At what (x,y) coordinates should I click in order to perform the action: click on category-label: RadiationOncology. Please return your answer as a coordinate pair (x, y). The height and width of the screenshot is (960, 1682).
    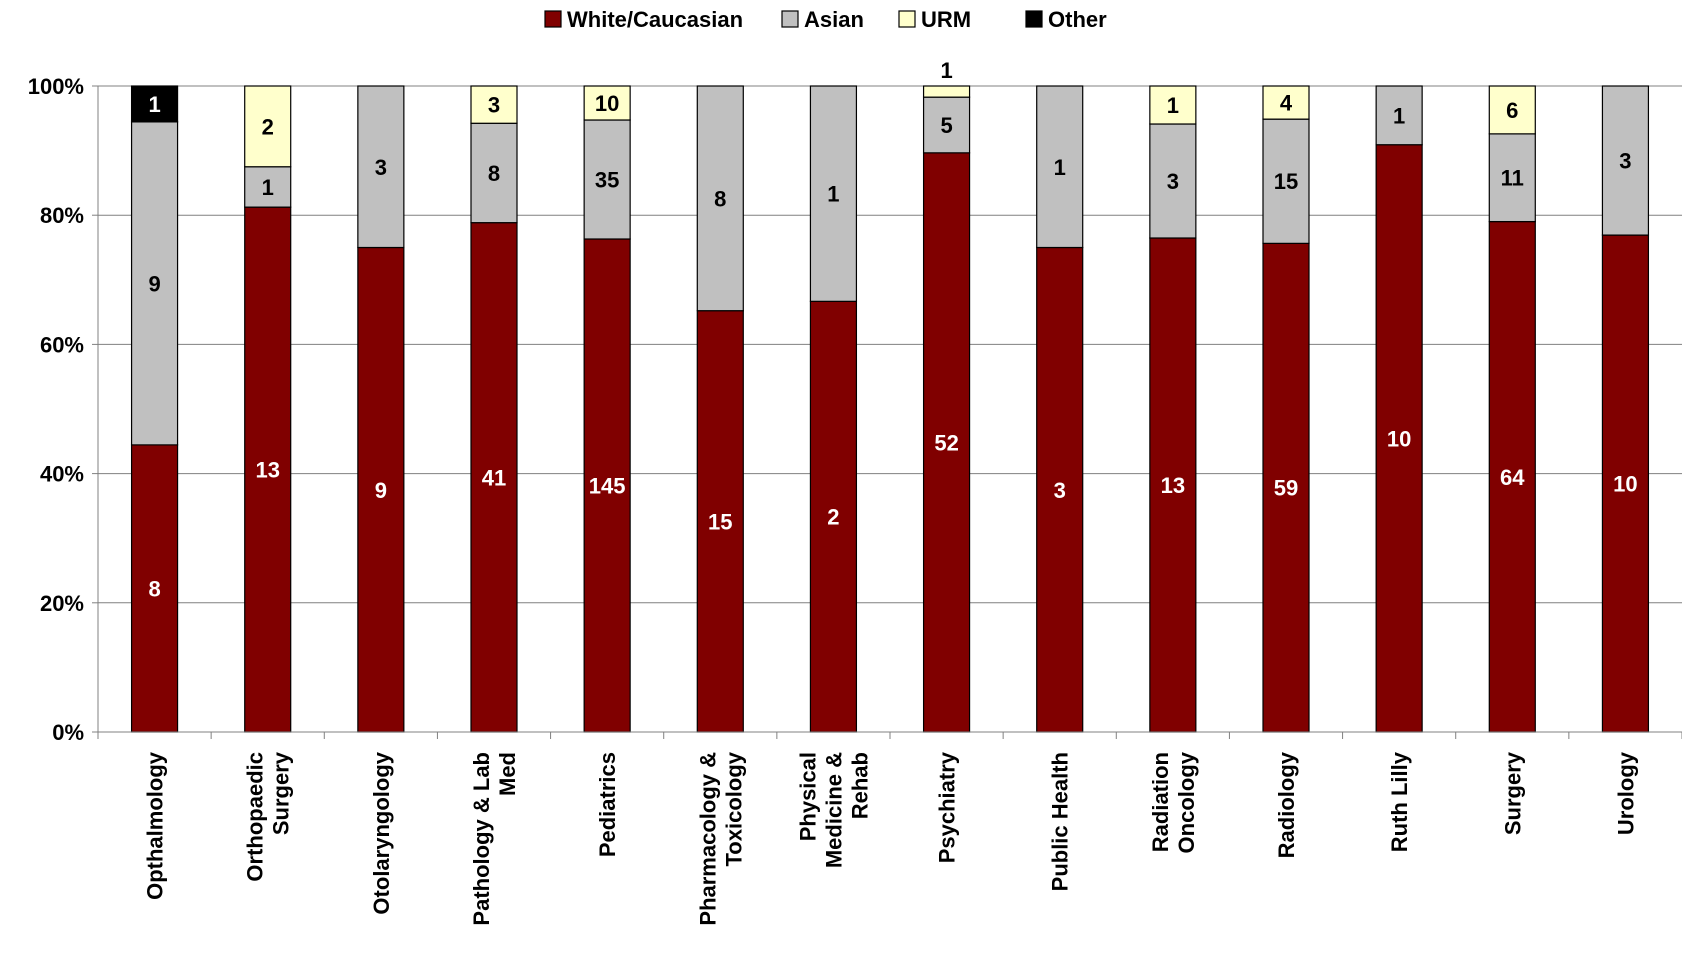
    Looking at the image, I should click on (1173, 802).